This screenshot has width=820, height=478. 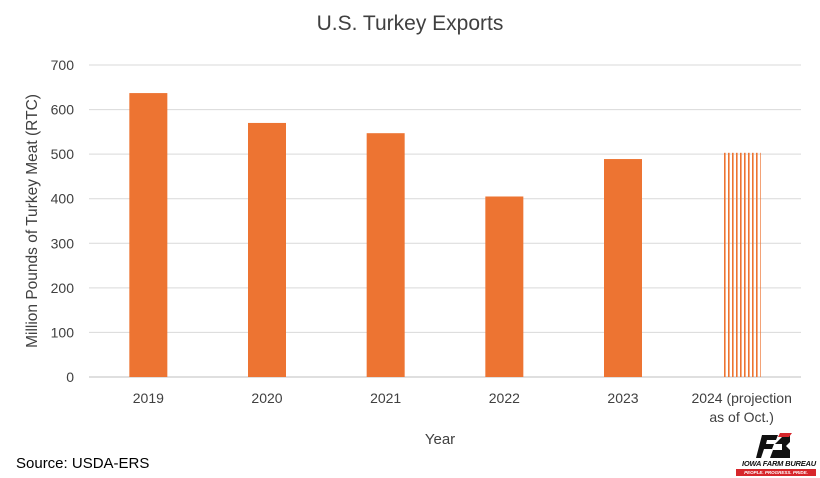 I want to click on x-axis-label: Year, so click(x=440, y=439).